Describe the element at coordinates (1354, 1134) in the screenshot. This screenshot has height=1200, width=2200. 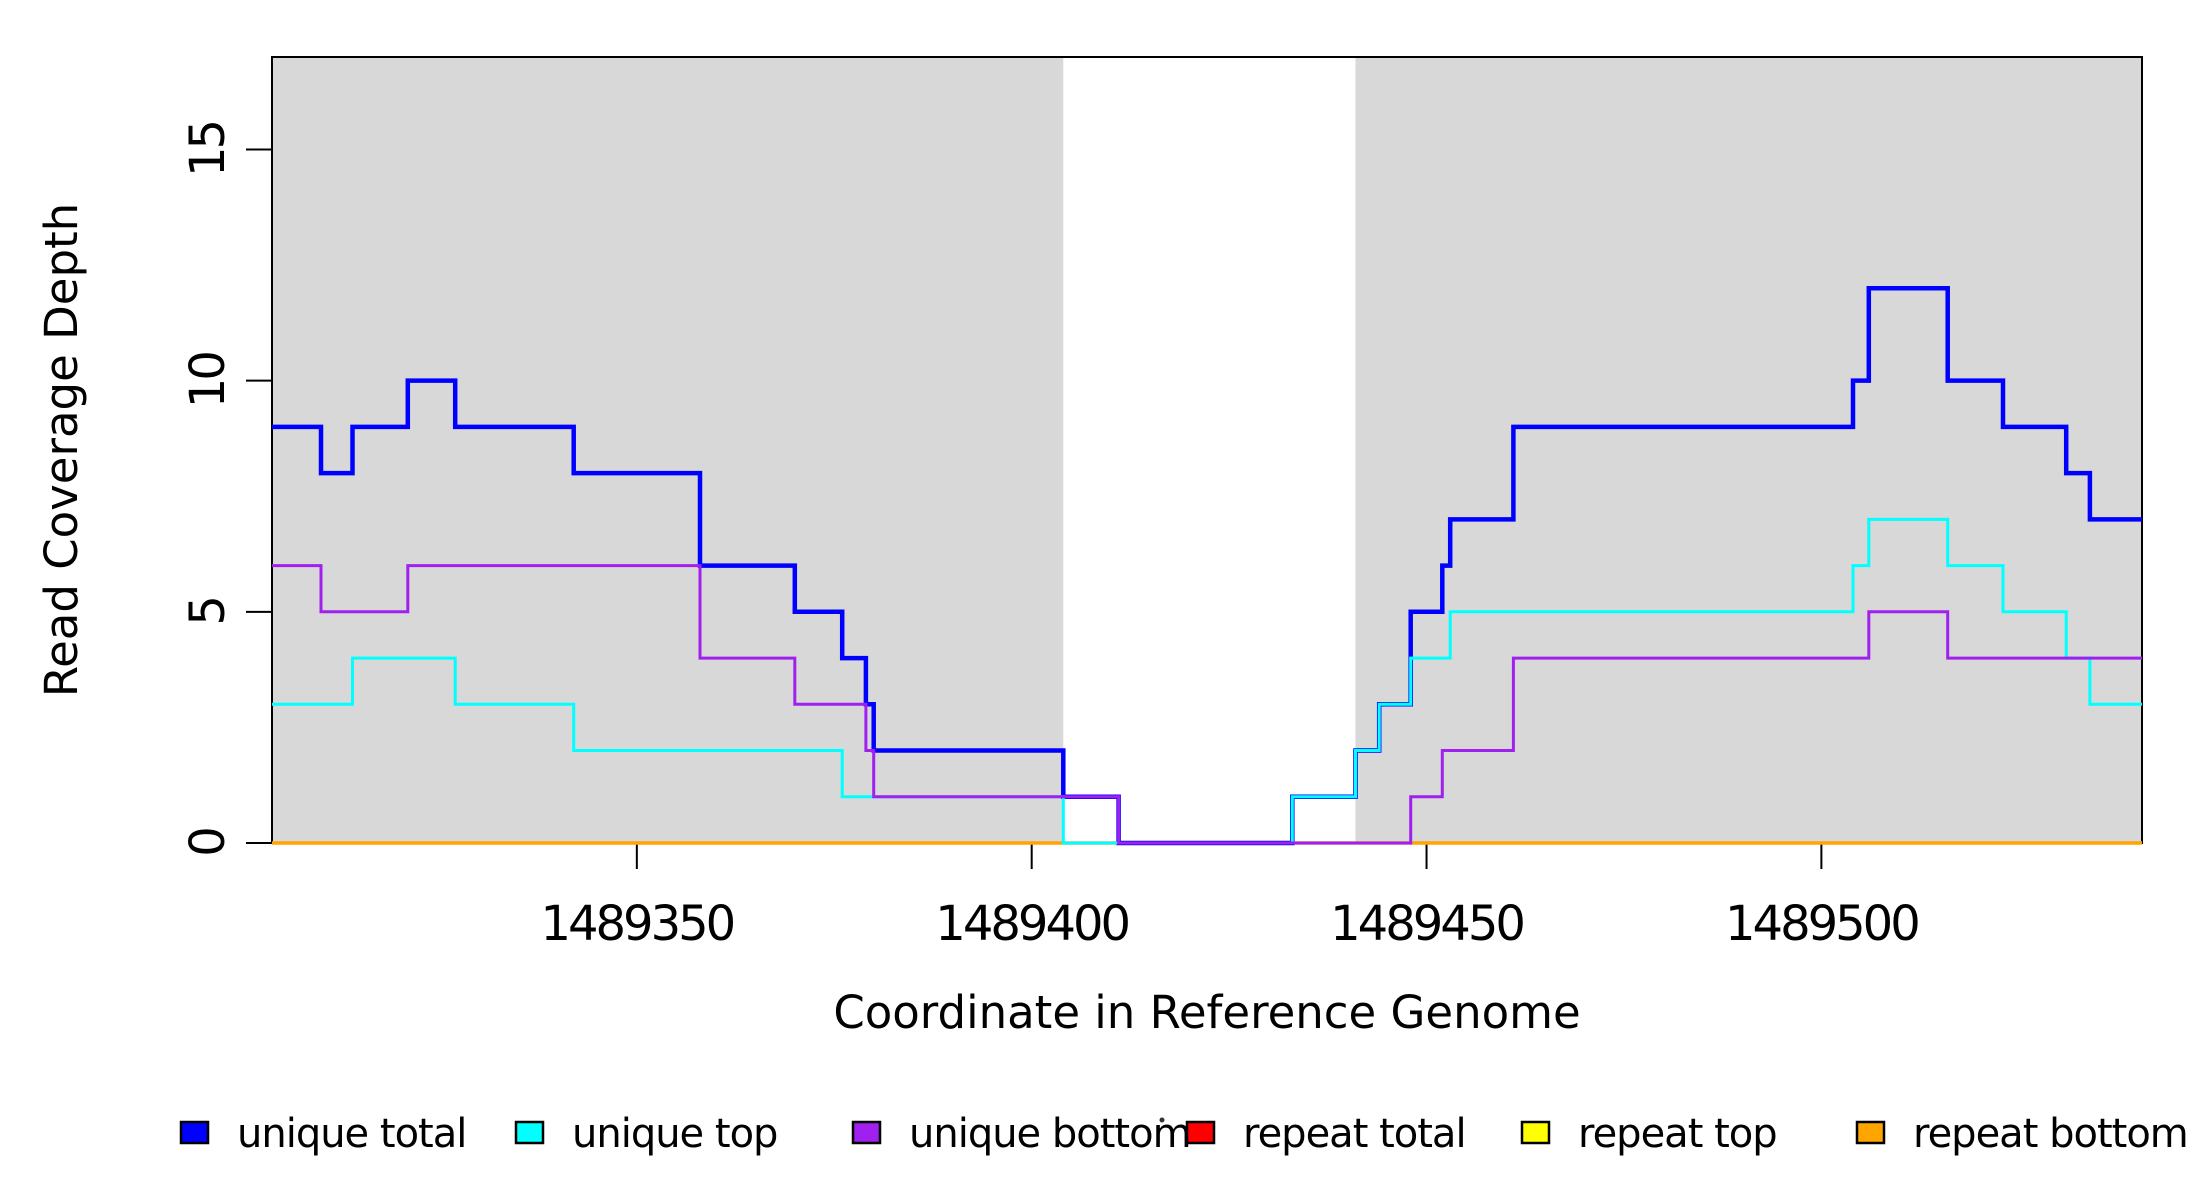
I see `legend-label: repeat total` at that location.